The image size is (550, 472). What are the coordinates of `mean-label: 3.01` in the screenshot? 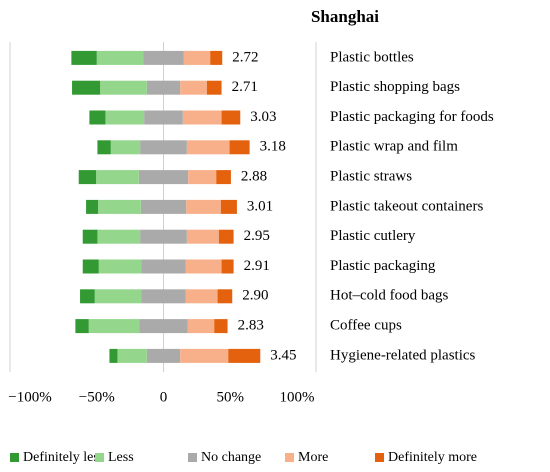 It's located at (260, 206).